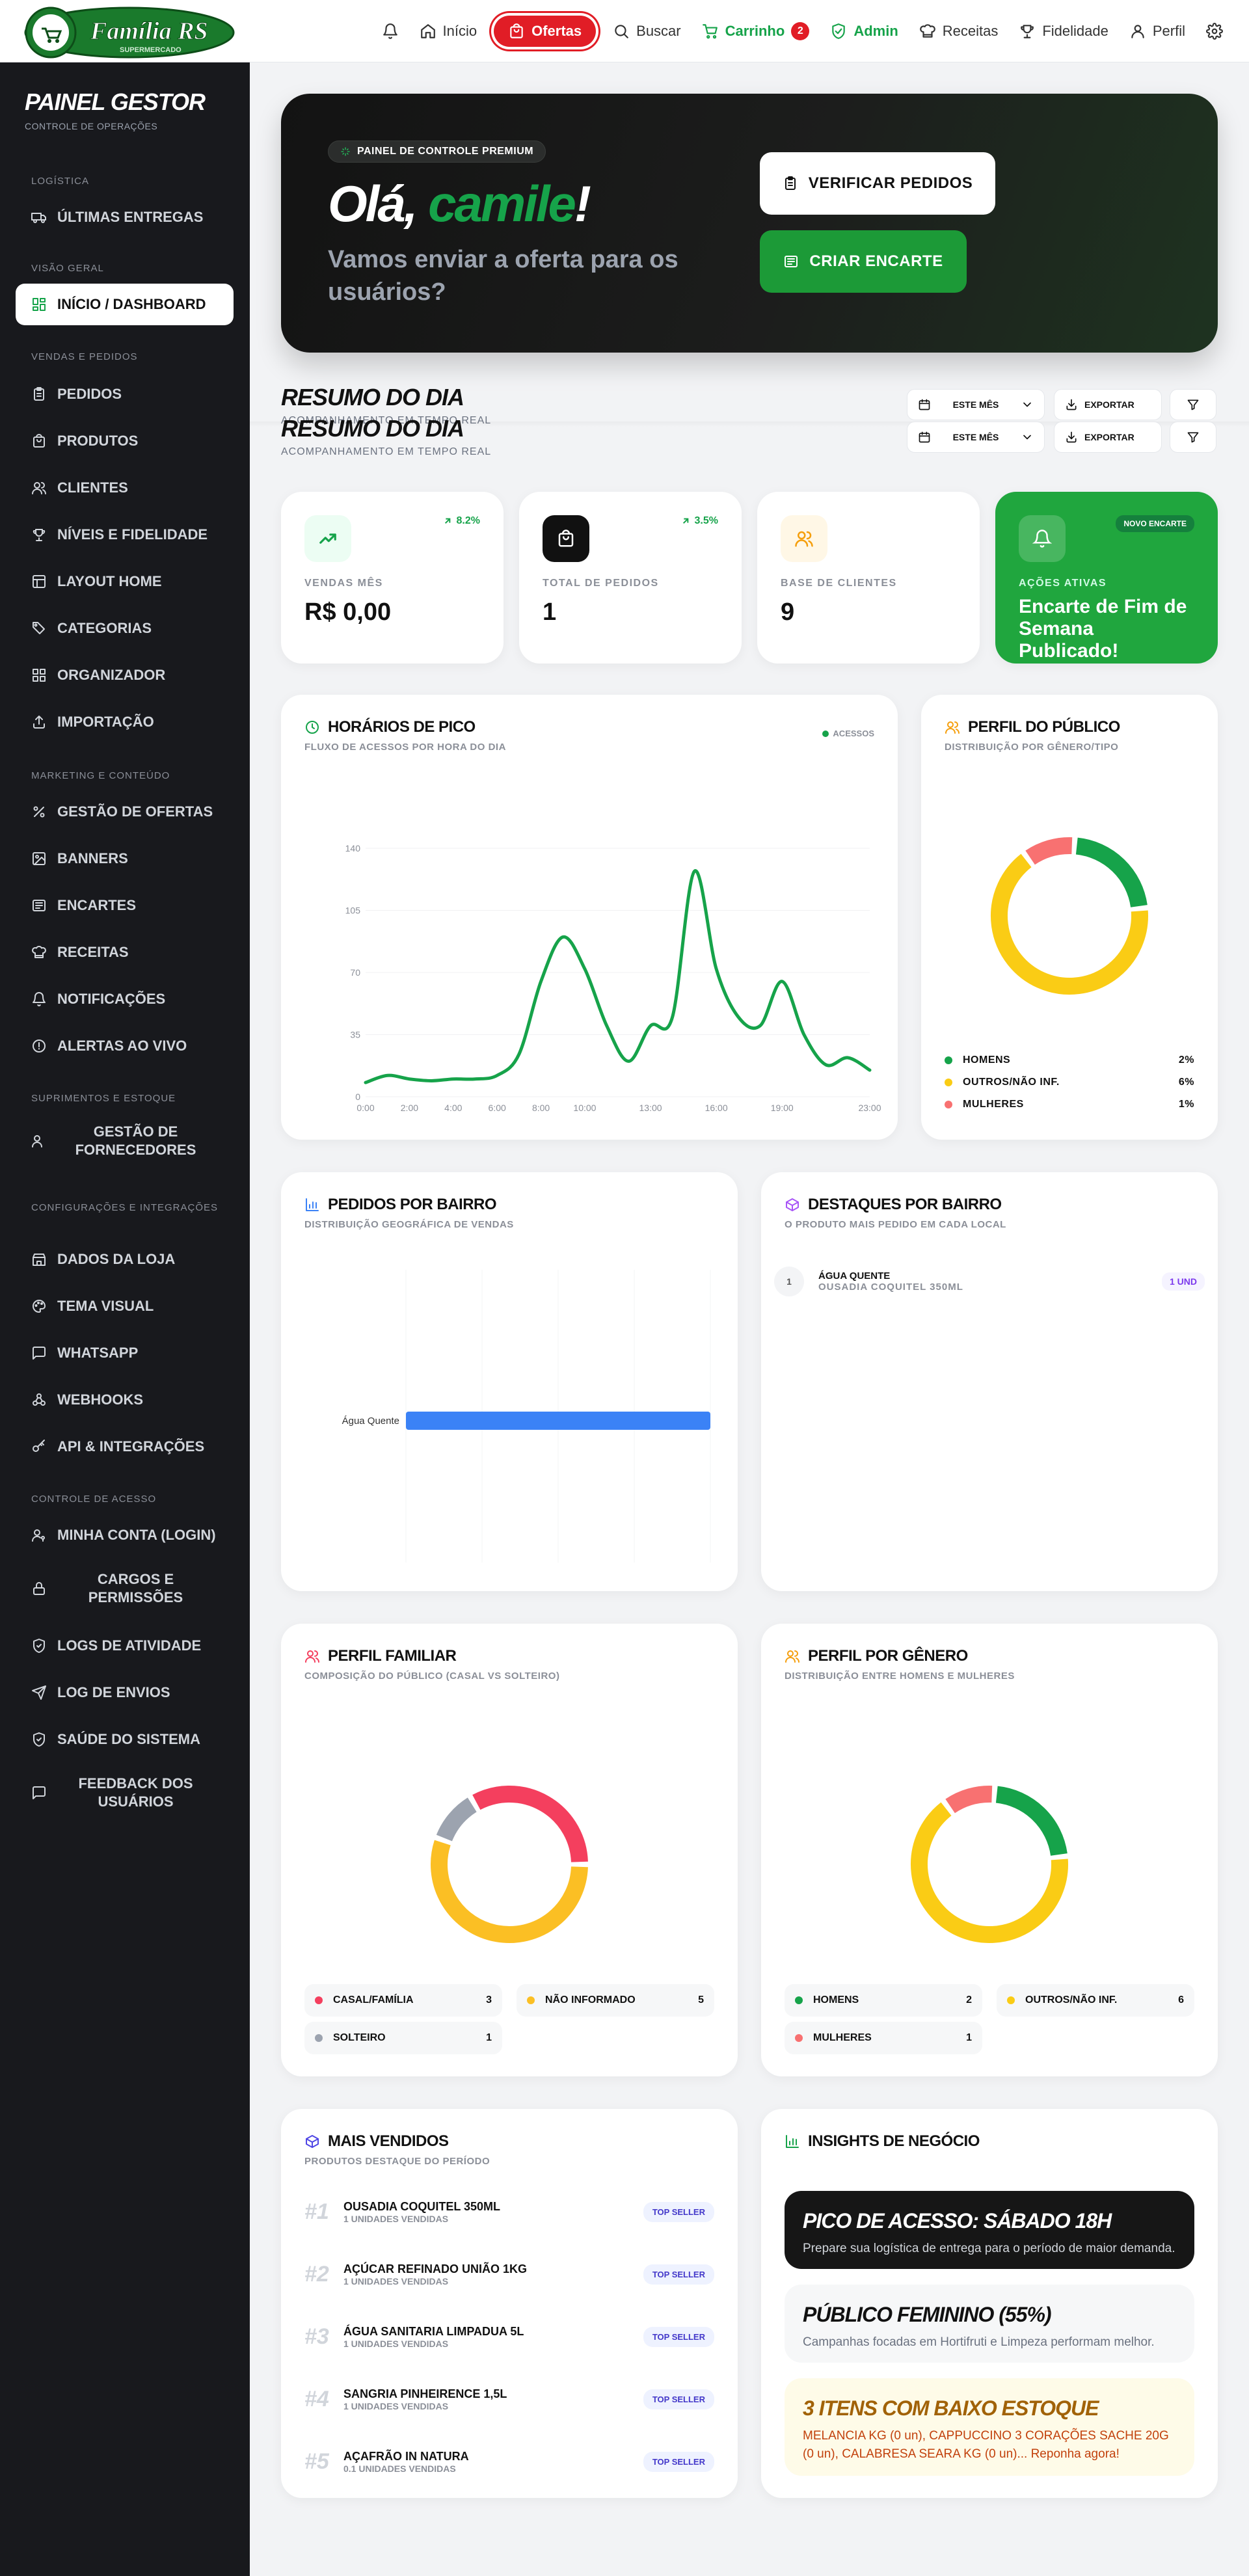 The height and width of the screenshot is (2576, 1249). Describe the element at coordinates (1193, 405) in the screenshot. I see `filter-button` at that location.